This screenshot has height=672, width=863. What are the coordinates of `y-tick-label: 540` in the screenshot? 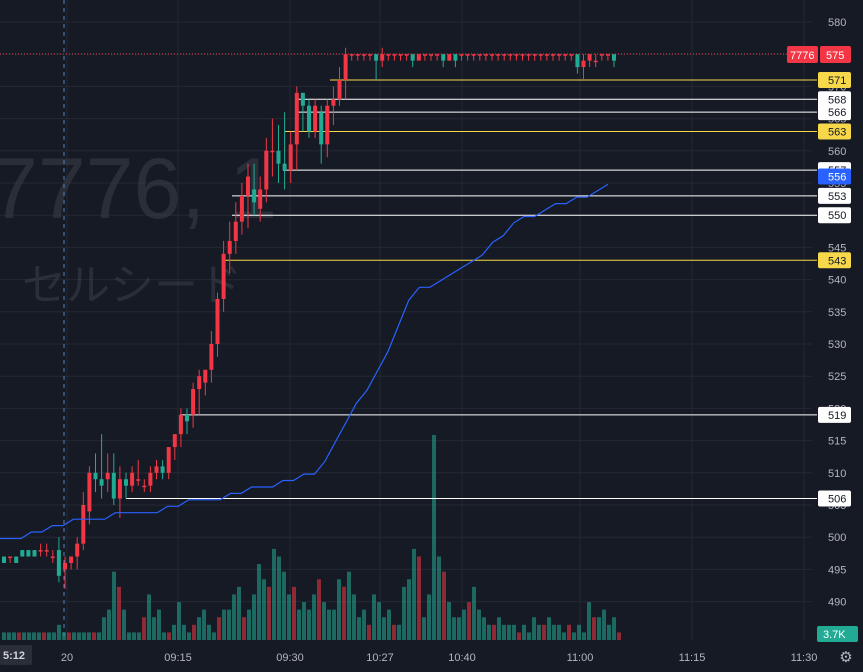 It's located at (837, 281).